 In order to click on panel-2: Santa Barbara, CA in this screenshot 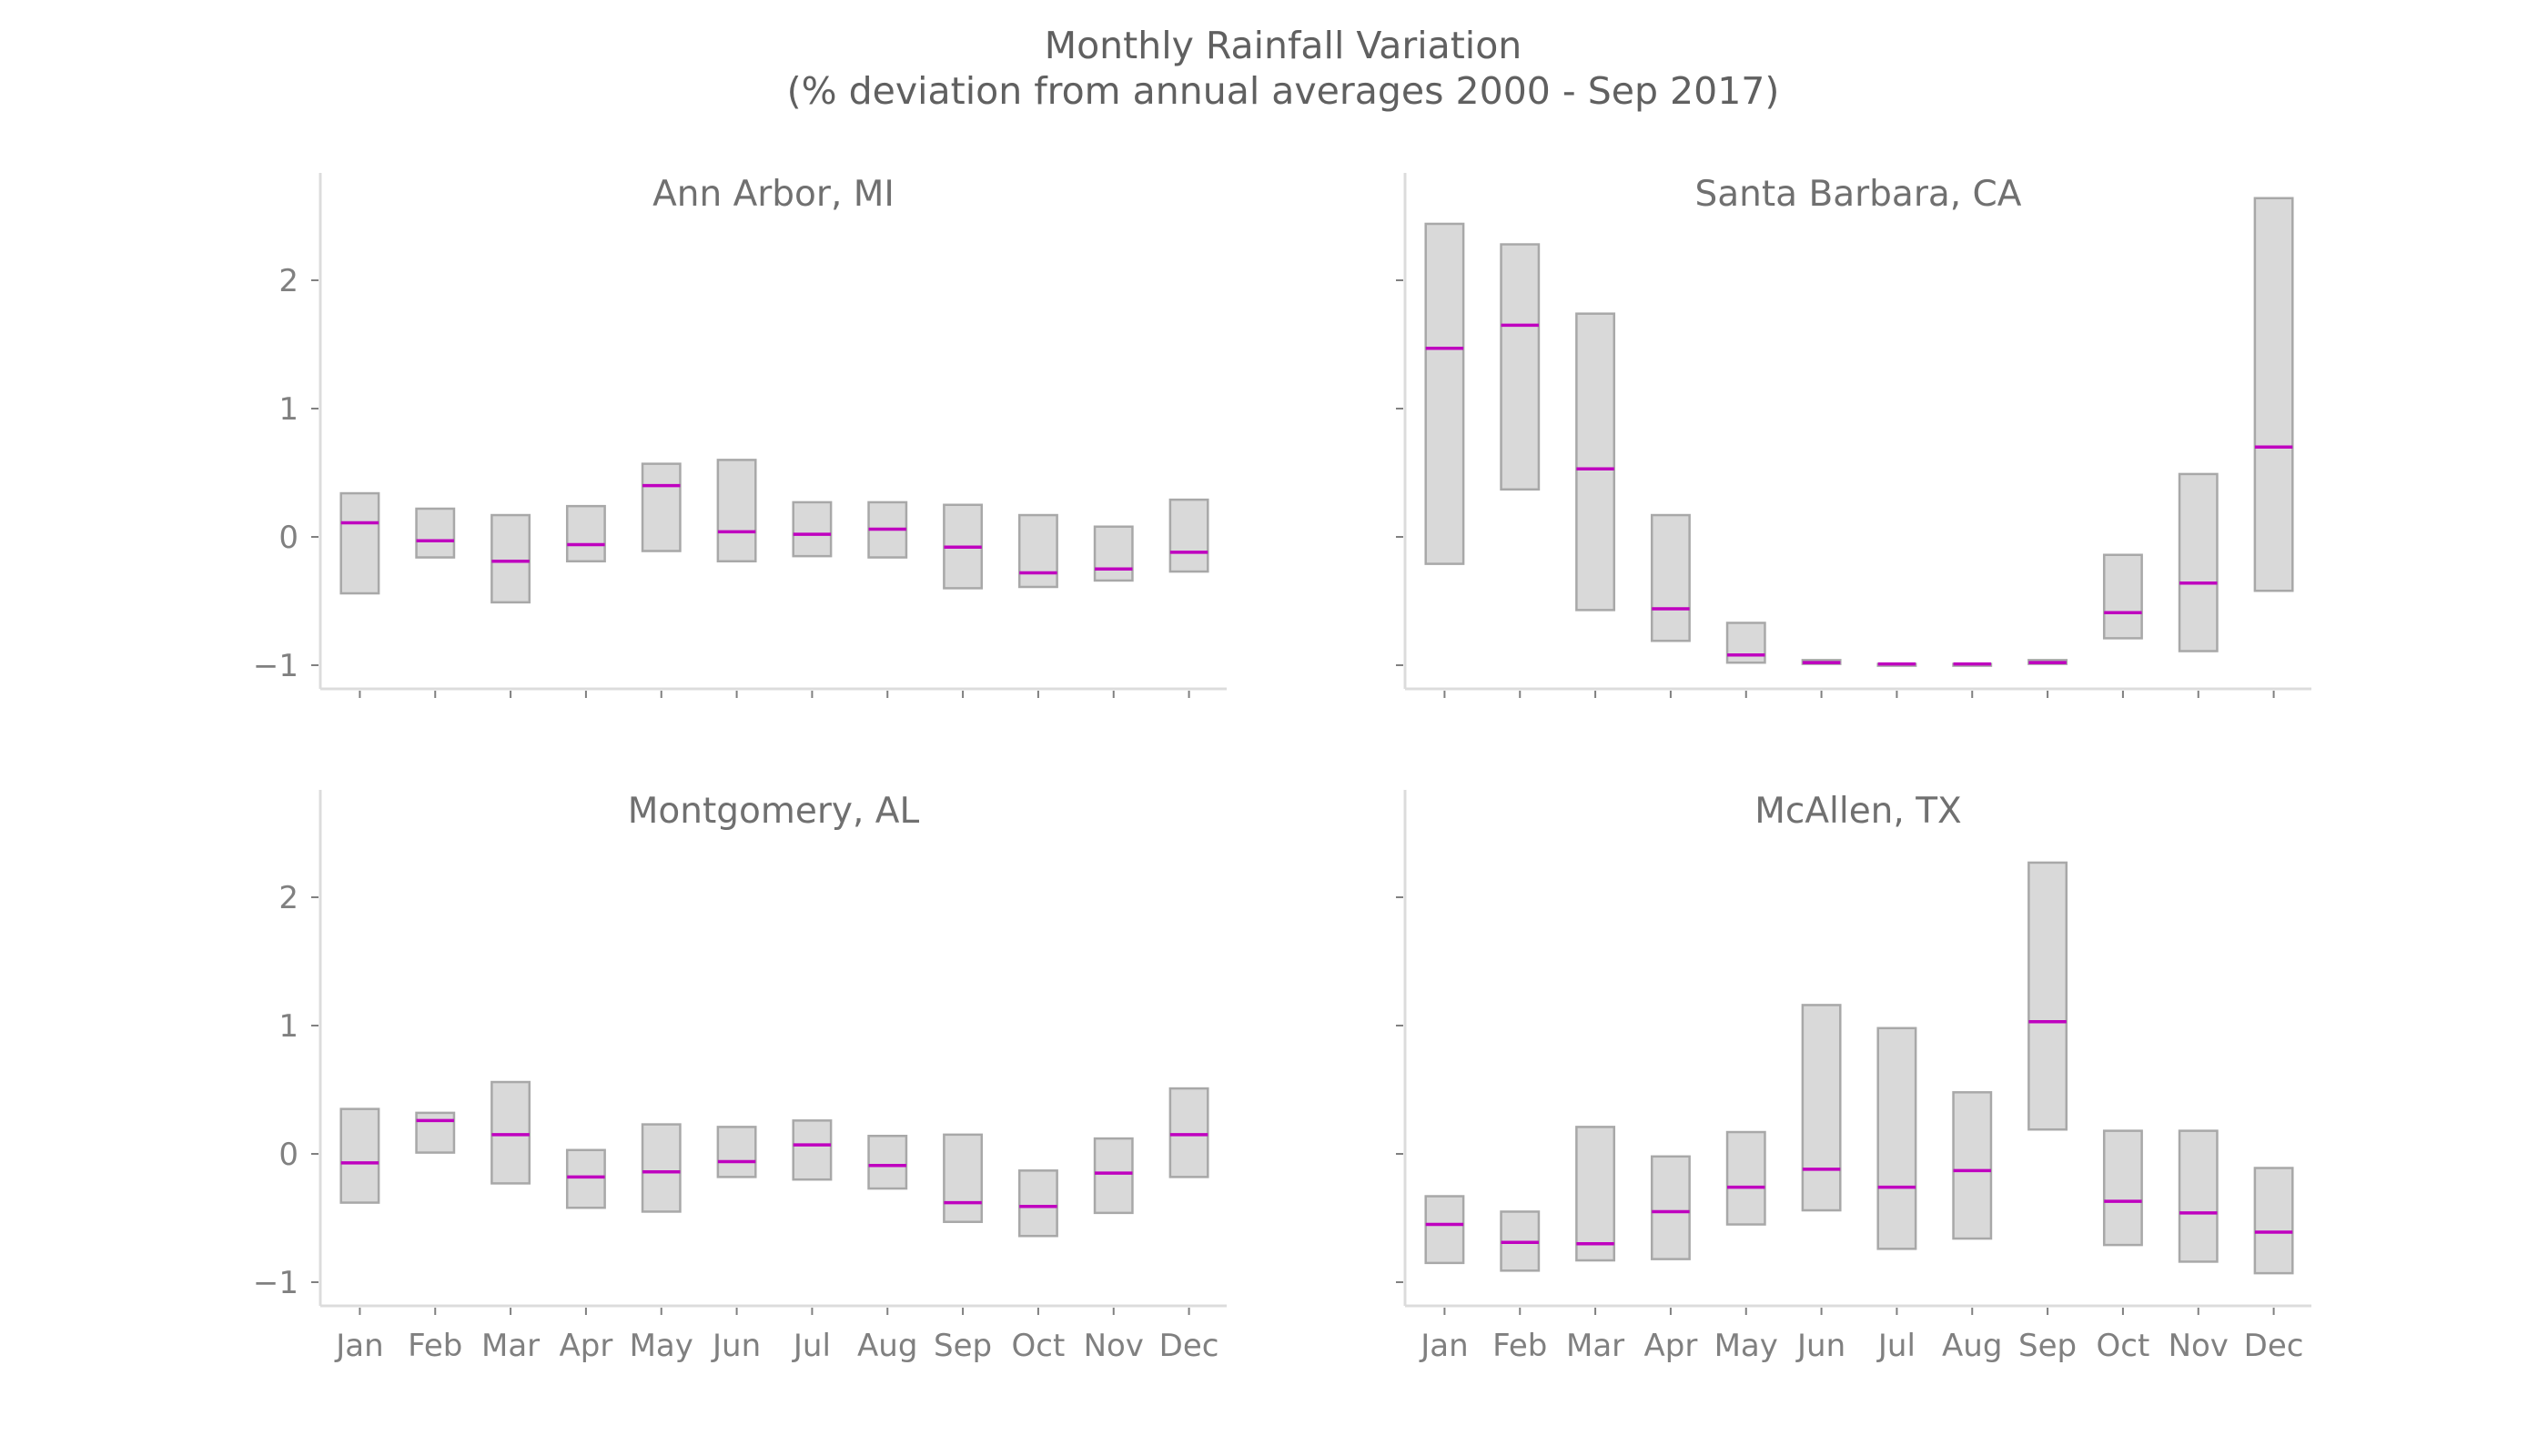, I will do `click(1854, 436)`.